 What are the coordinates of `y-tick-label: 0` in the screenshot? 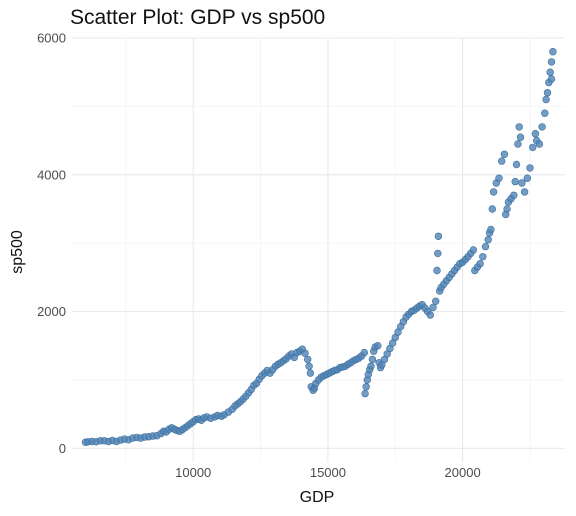 It's located at (62, 448).